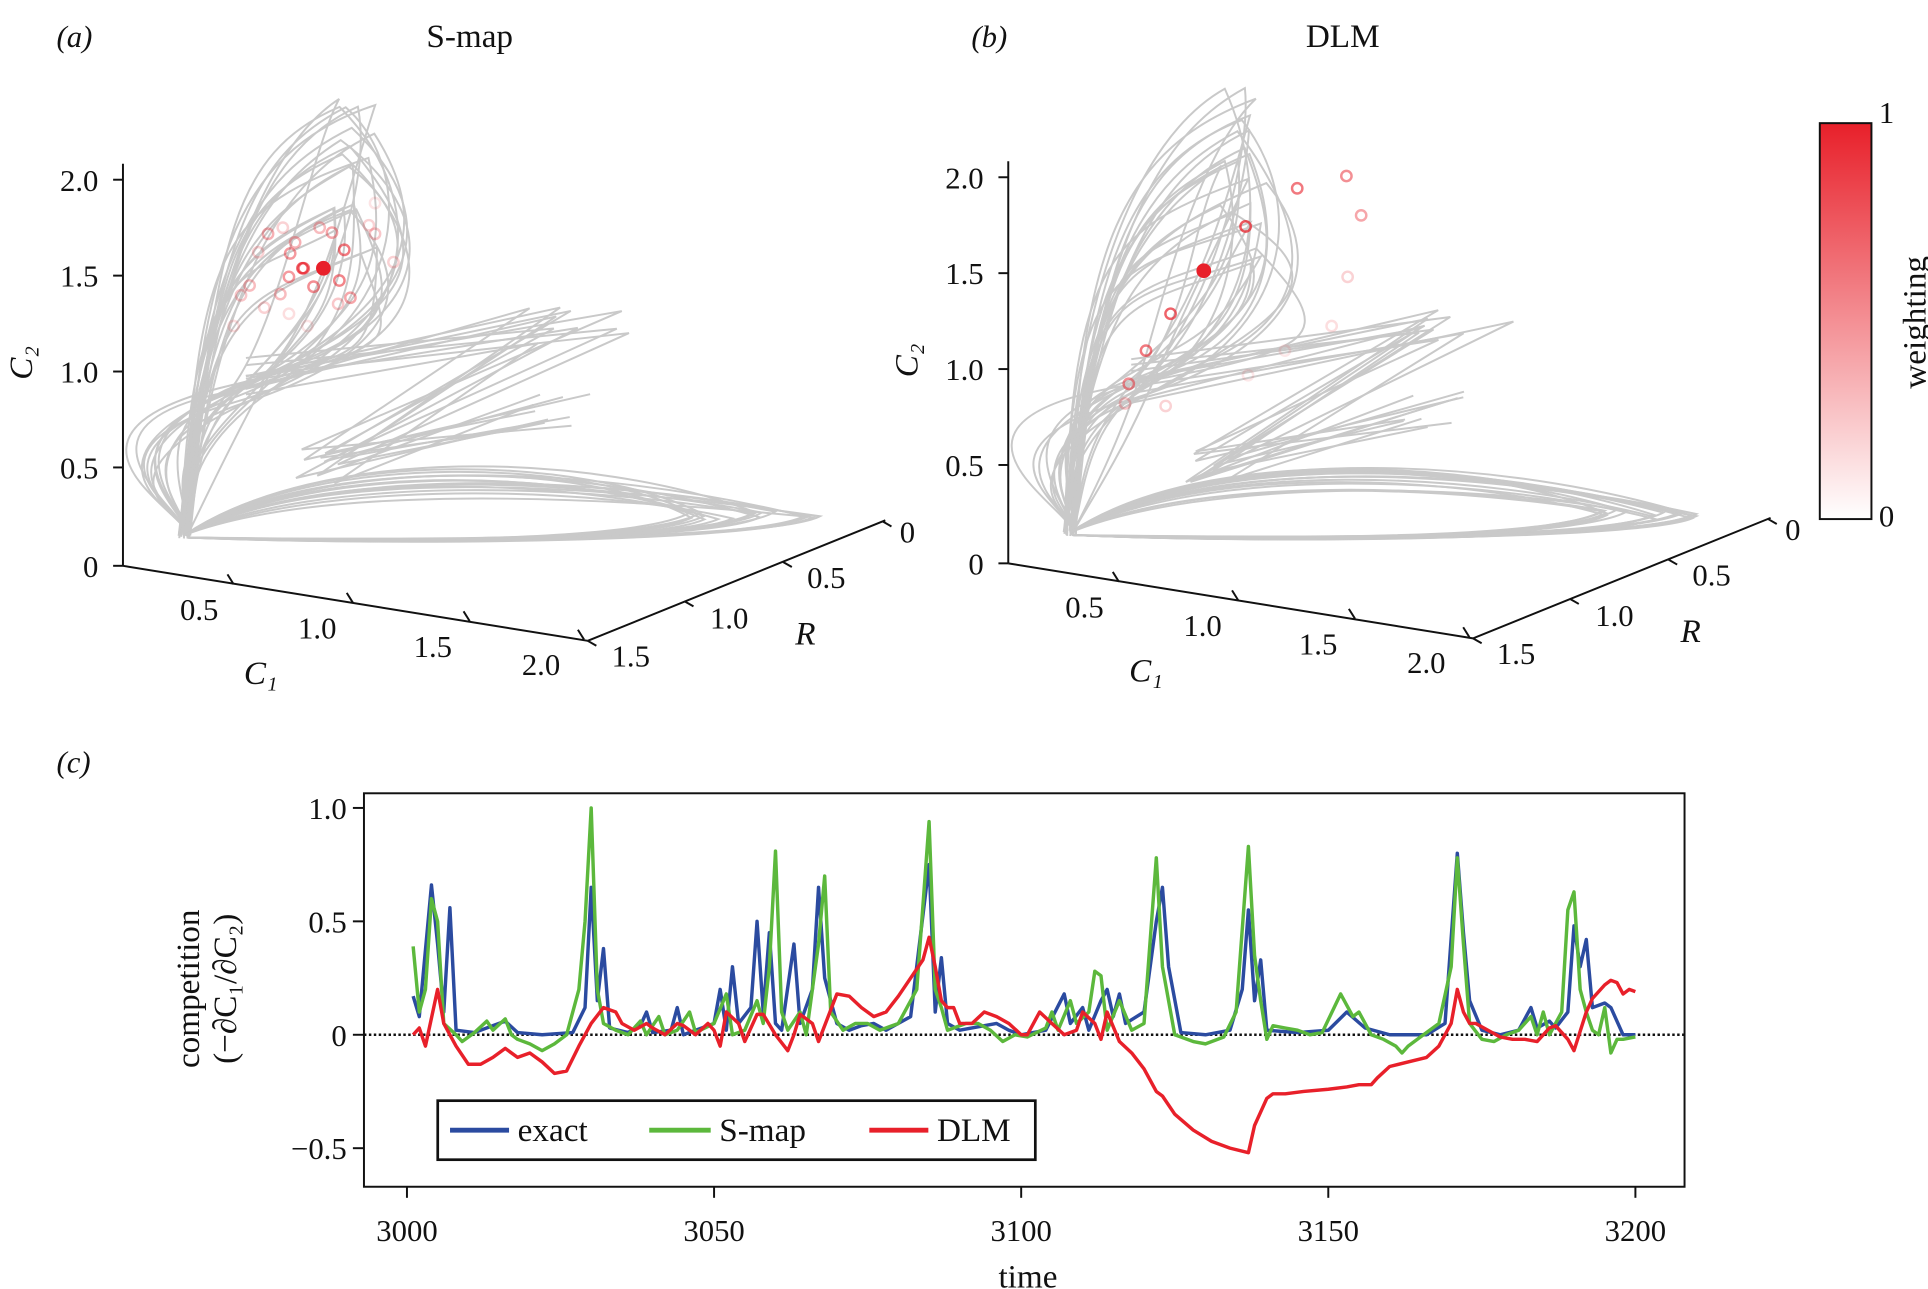 The width and height of the screenshot is (1928, 1289). What do you see at coordinates (327, 979) in the screenshot?
I see `y-axis: −0.5 0 0.5 1.0` at bounding box center [327, 979].